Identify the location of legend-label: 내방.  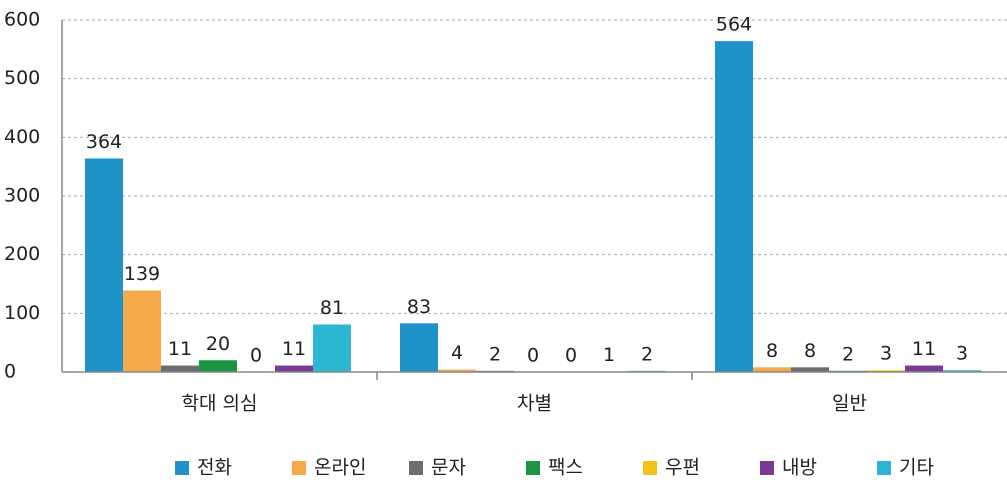
(799, 468).